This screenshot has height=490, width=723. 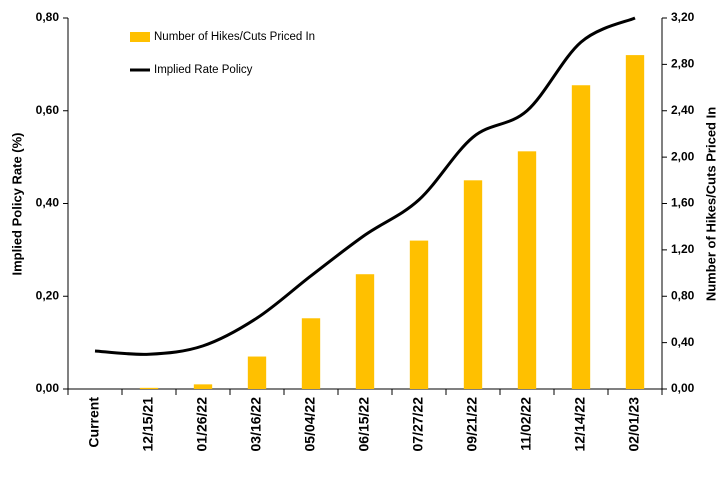 What do you see at coordinates (310, 424) in the screenshot?
I see `x-tick-label: 05/04/22` at bounding box center [310, 424].